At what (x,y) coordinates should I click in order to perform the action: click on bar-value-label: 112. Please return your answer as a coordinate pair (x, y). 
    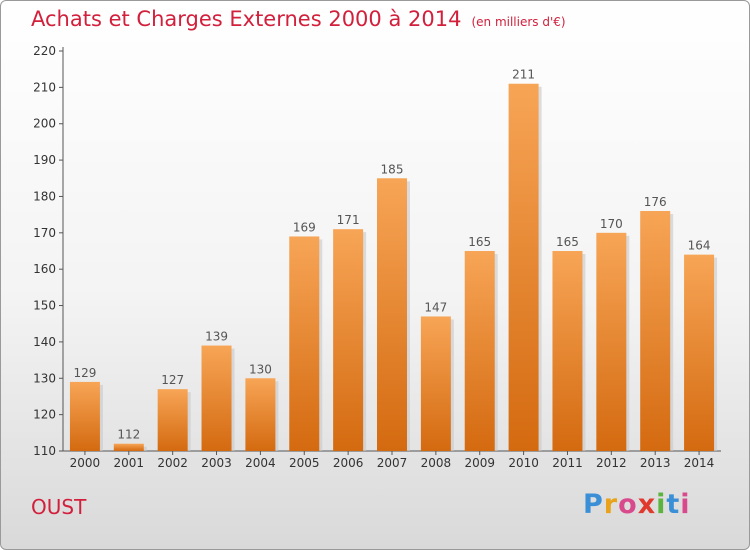
    Looking at the image, I should click on (128, 435).